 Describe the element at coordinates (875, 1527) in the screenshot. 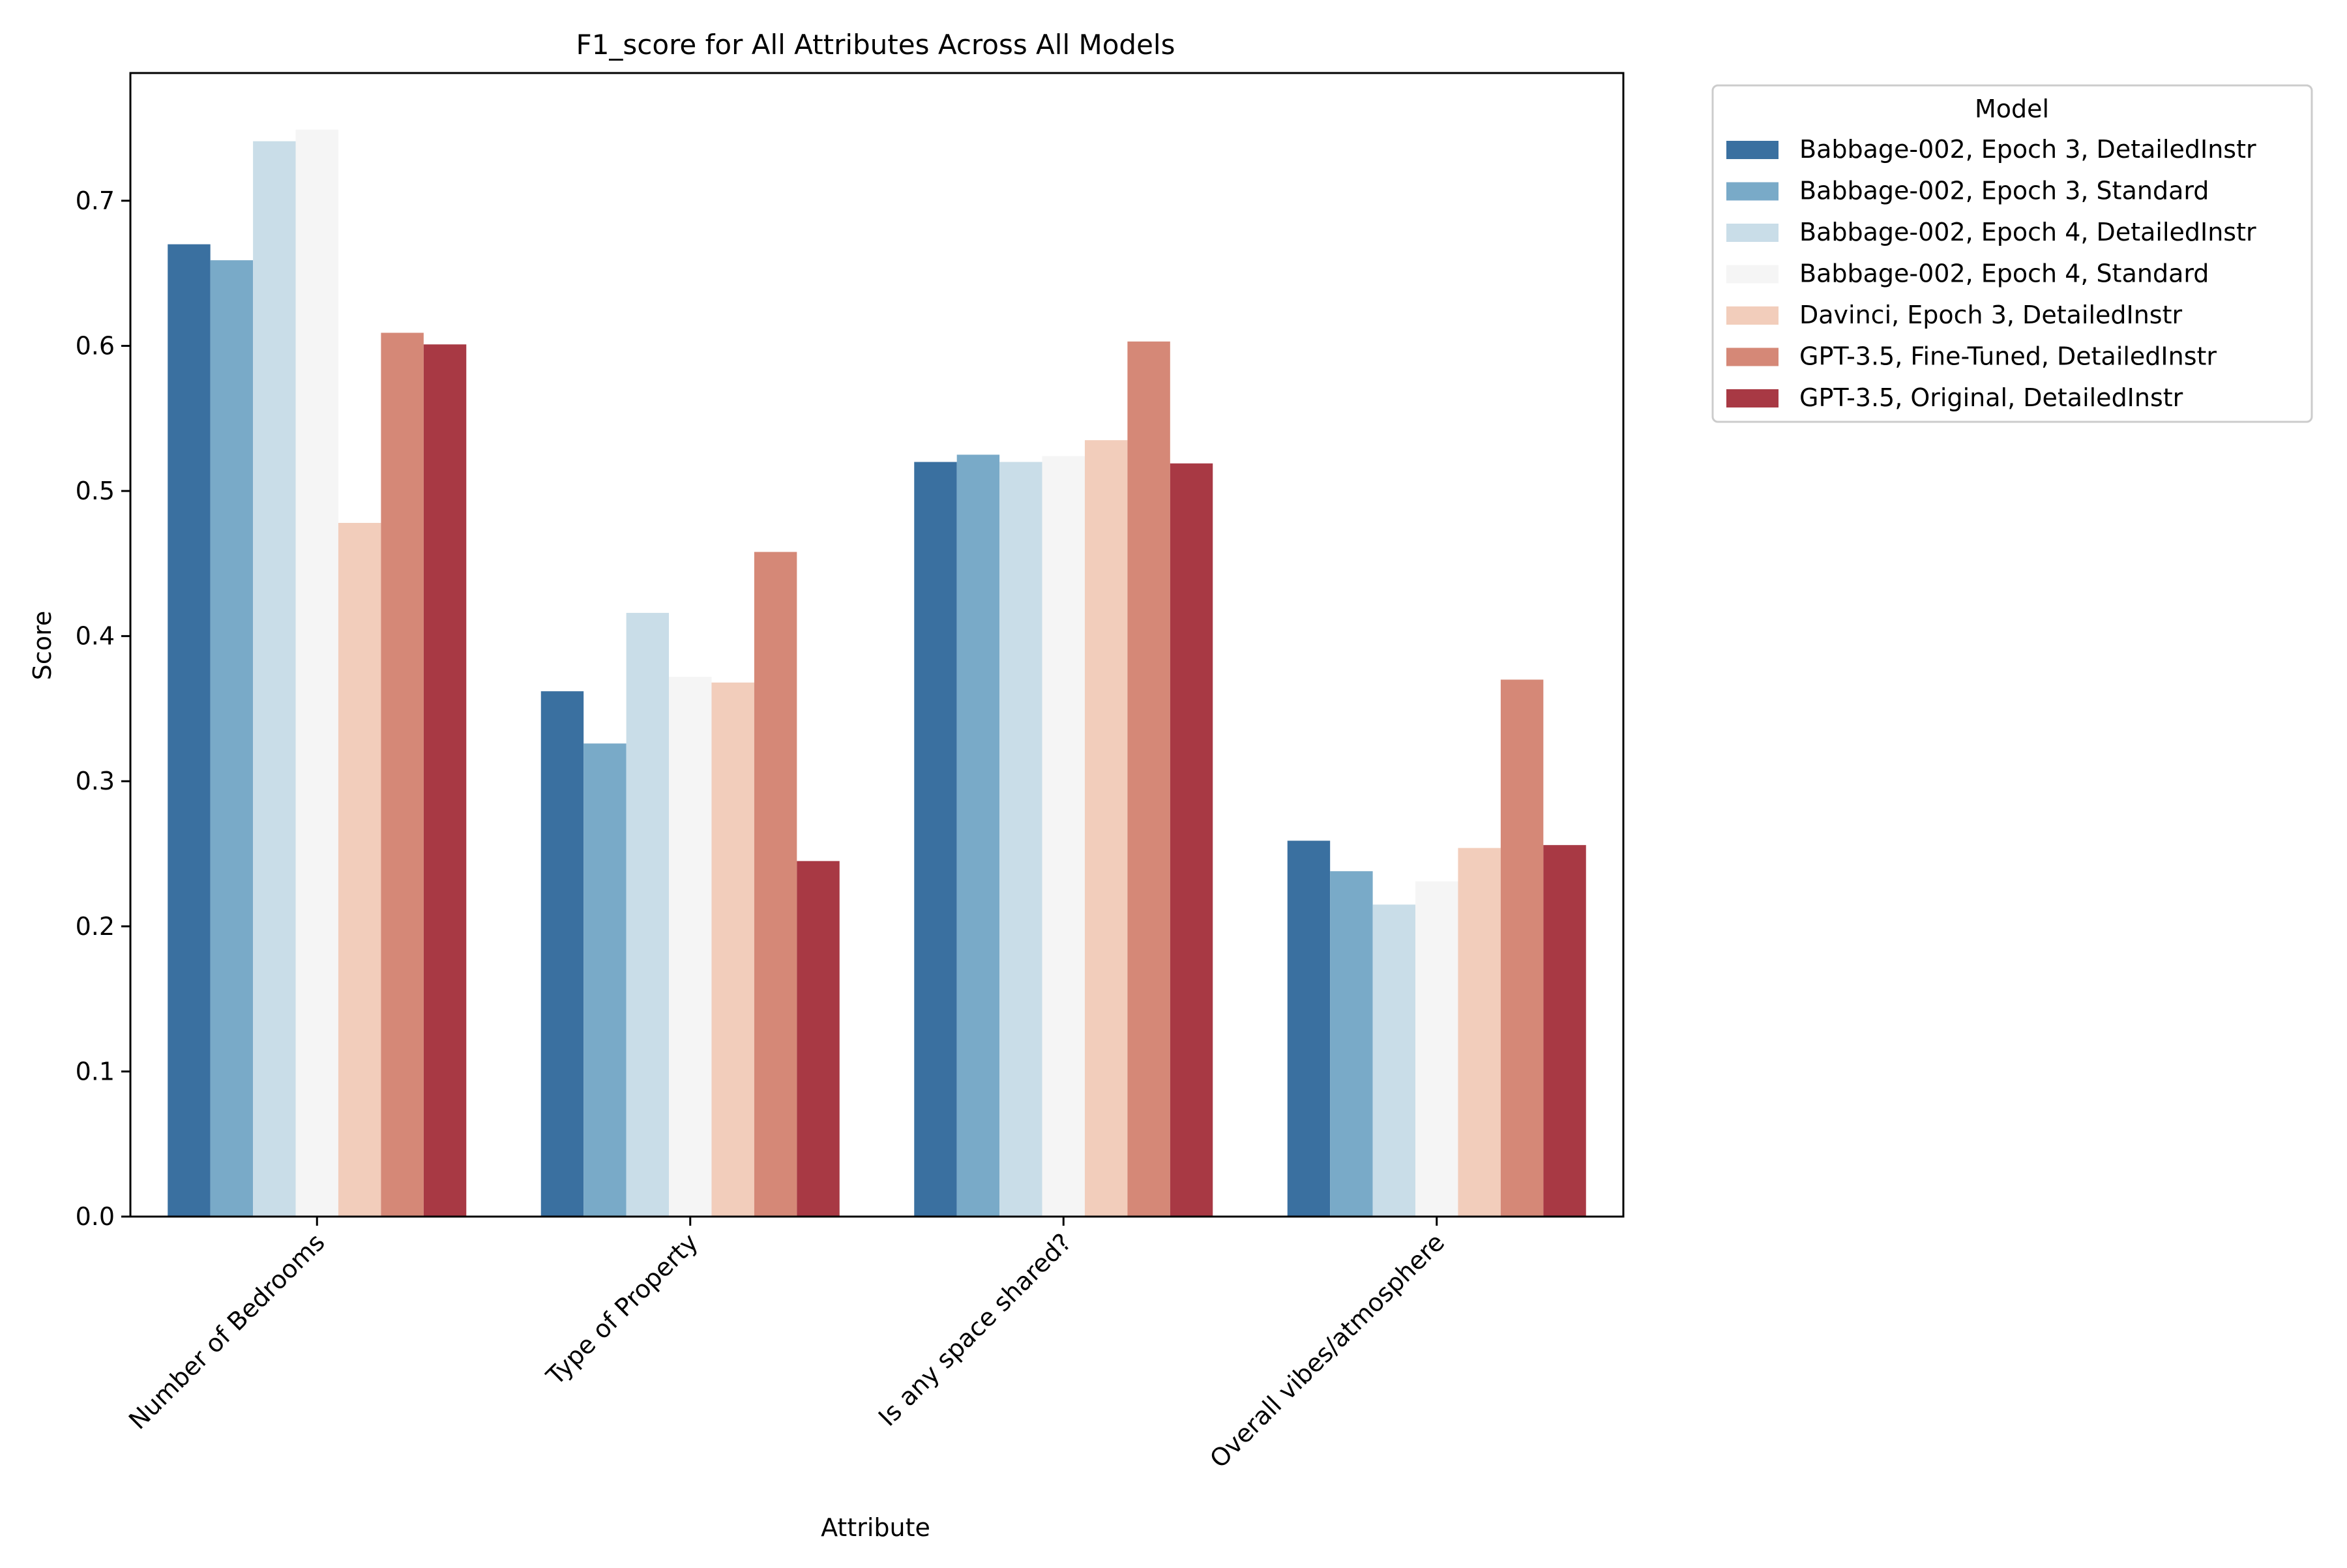

I see `x-axis-label: Attribute` at that location.